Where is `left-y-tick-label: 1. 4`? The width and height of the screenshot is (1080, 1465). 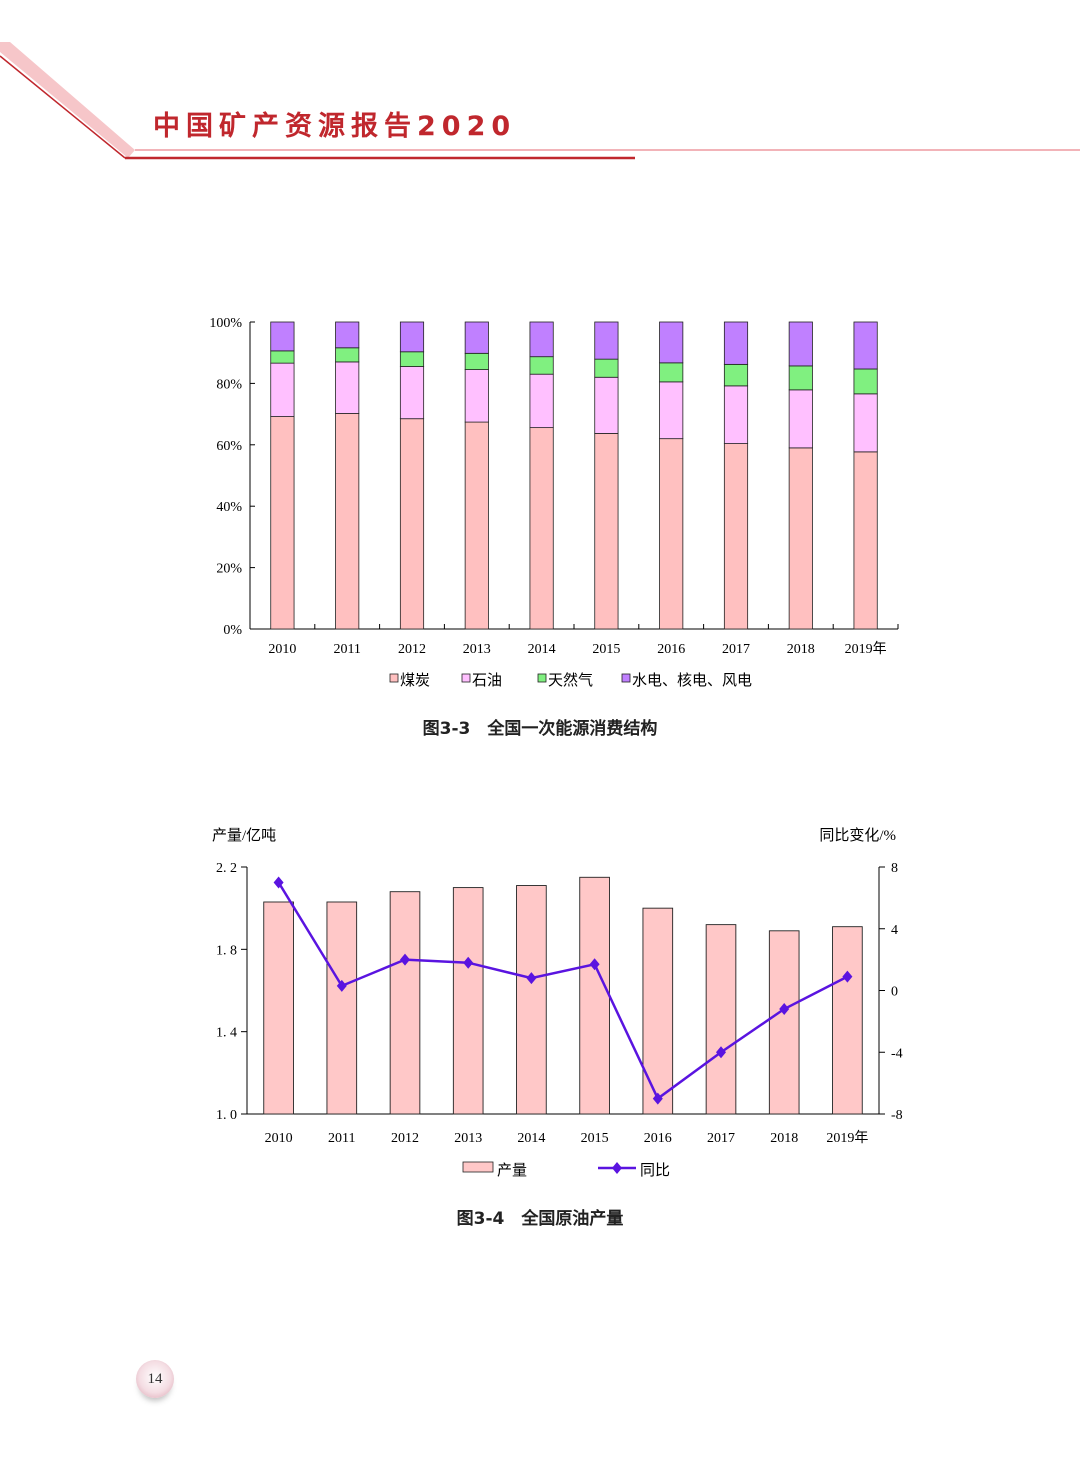
left-y-tick-label: 1. 4 is located at coordinates (226, 1033).